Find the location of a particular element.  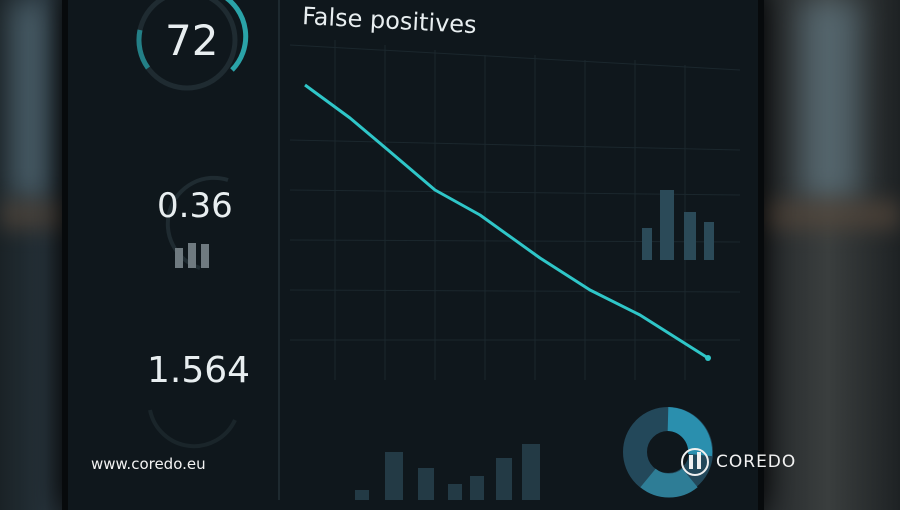

donut-chart is located at coordinates (668, 452).